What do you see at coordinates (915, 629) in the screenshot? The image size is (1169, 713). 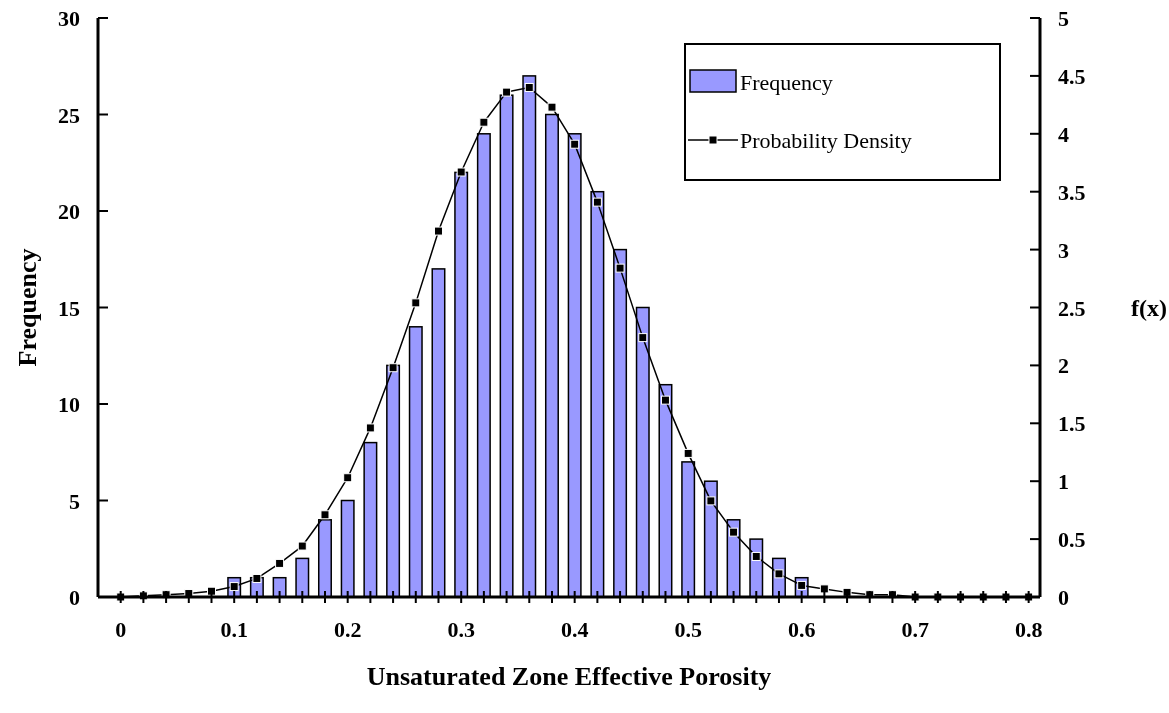 I see `x-tick-label: 0.7` at bounding box center [915, 629].